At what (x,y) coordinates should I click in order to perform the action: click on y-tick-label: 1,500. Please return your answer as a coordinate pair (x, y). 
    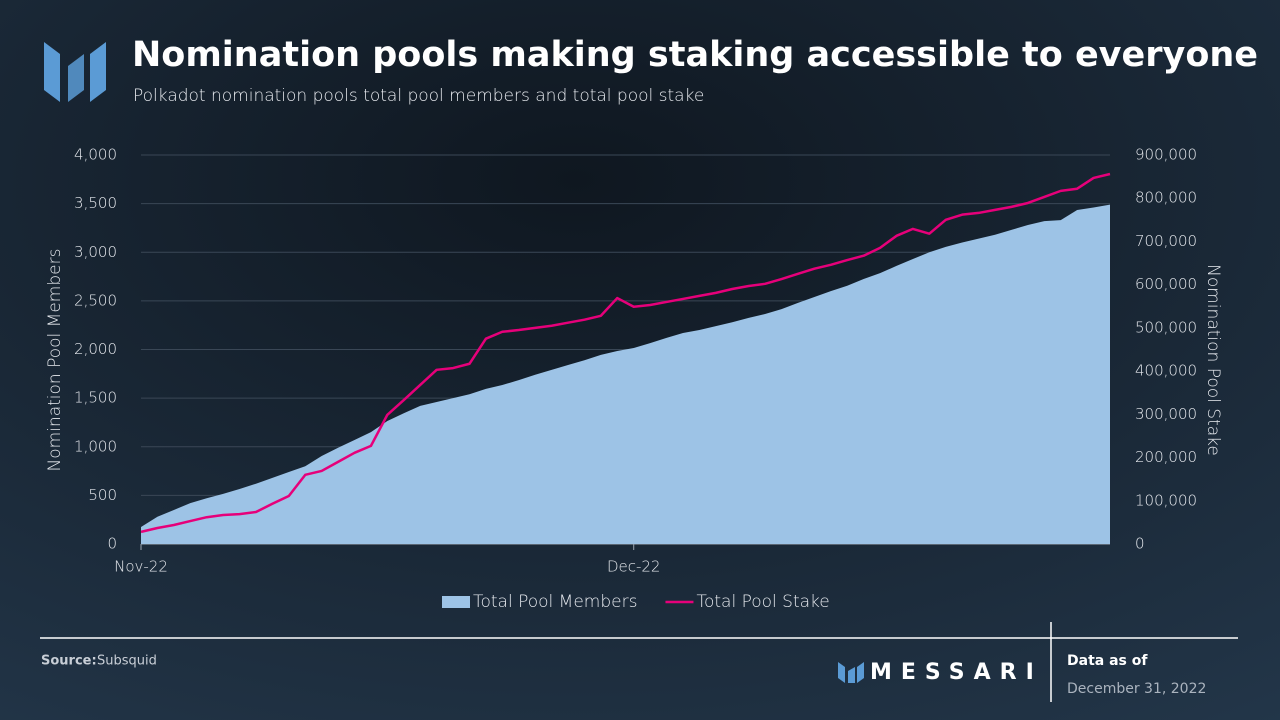
    Looking at the image, I should click on (95, 398).